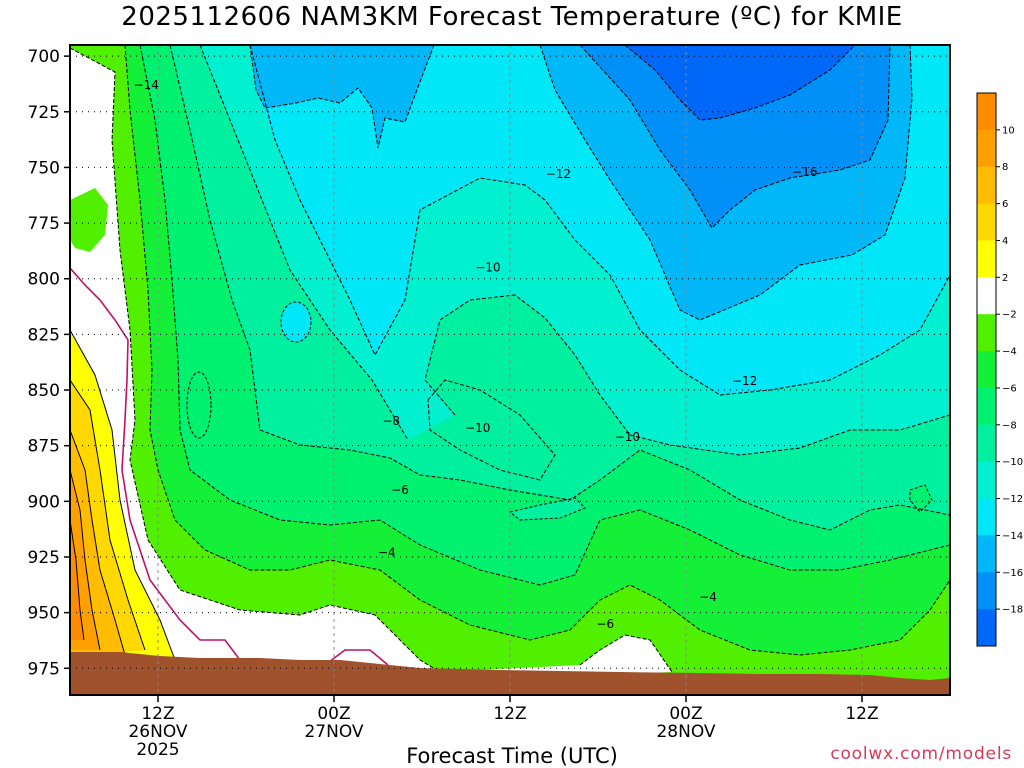 This screenshot has width=1024, height=768. I want to click on y-tick-label: 775, so click(44, 224).